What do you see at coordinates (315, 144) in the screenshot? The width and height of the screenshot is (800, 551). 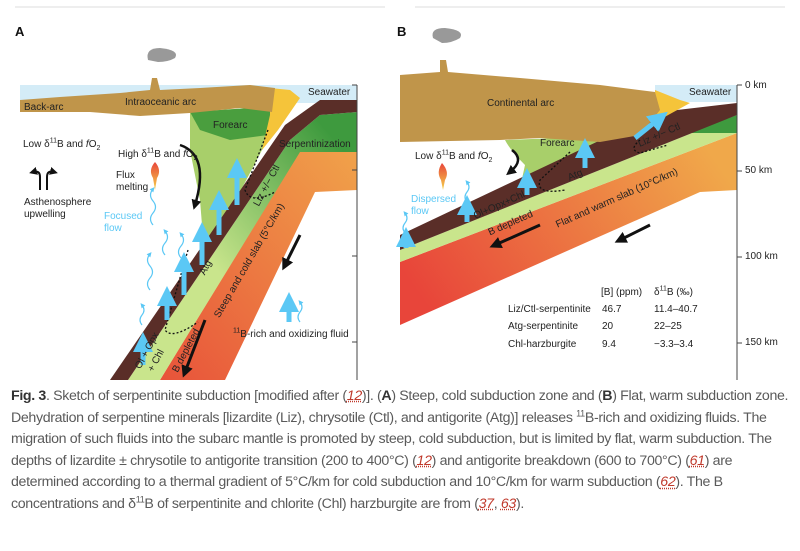 I see `serpentinization-label: Serpentinization` at bounding box center [315, 144].